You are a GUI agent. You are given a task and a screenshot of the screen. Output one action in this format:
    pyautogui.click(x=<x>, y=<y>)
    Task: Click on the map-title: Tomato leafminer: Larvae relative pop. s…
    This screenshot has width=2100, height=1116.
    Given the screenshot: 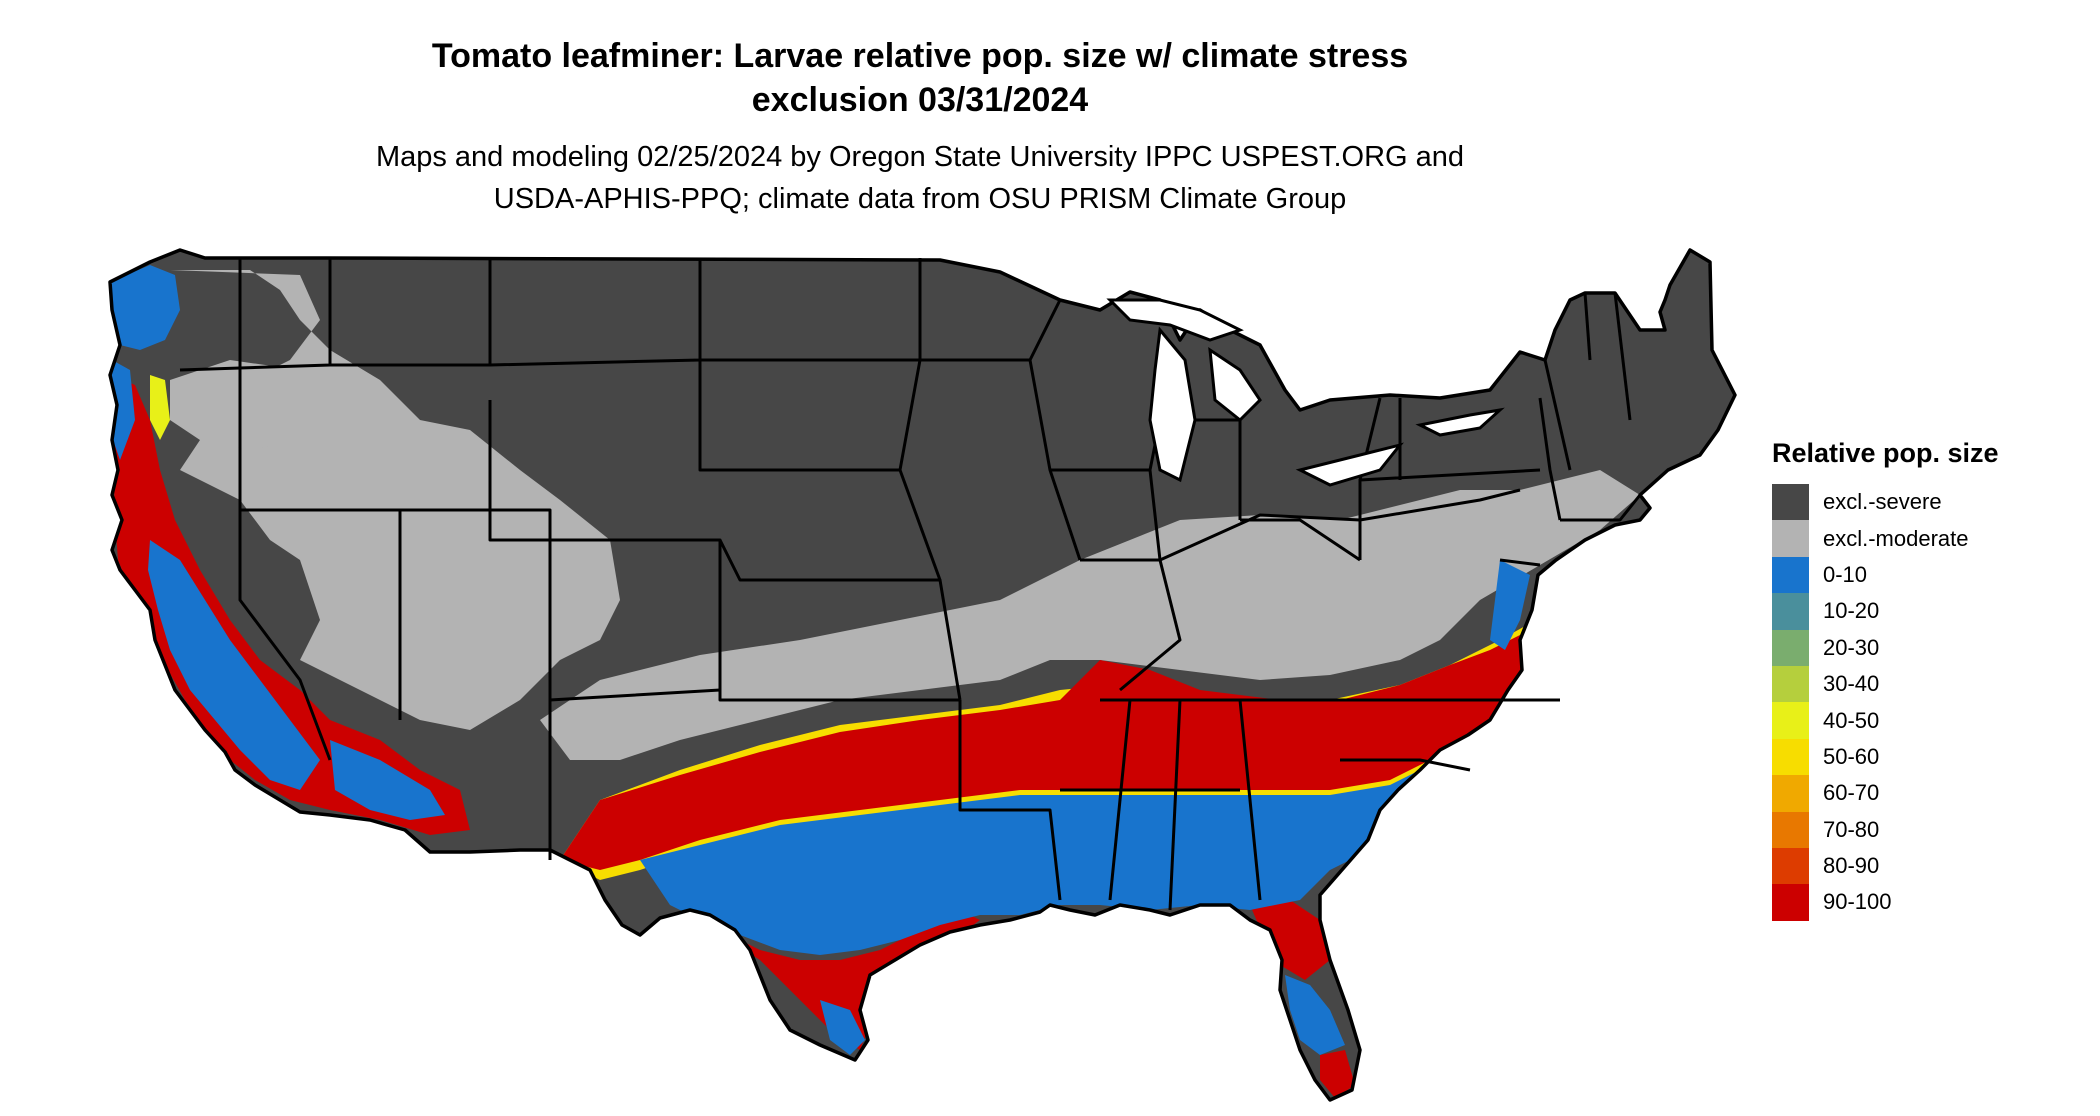 What is the action you would take?
    pyautogui.click(x=920, y=78)
    